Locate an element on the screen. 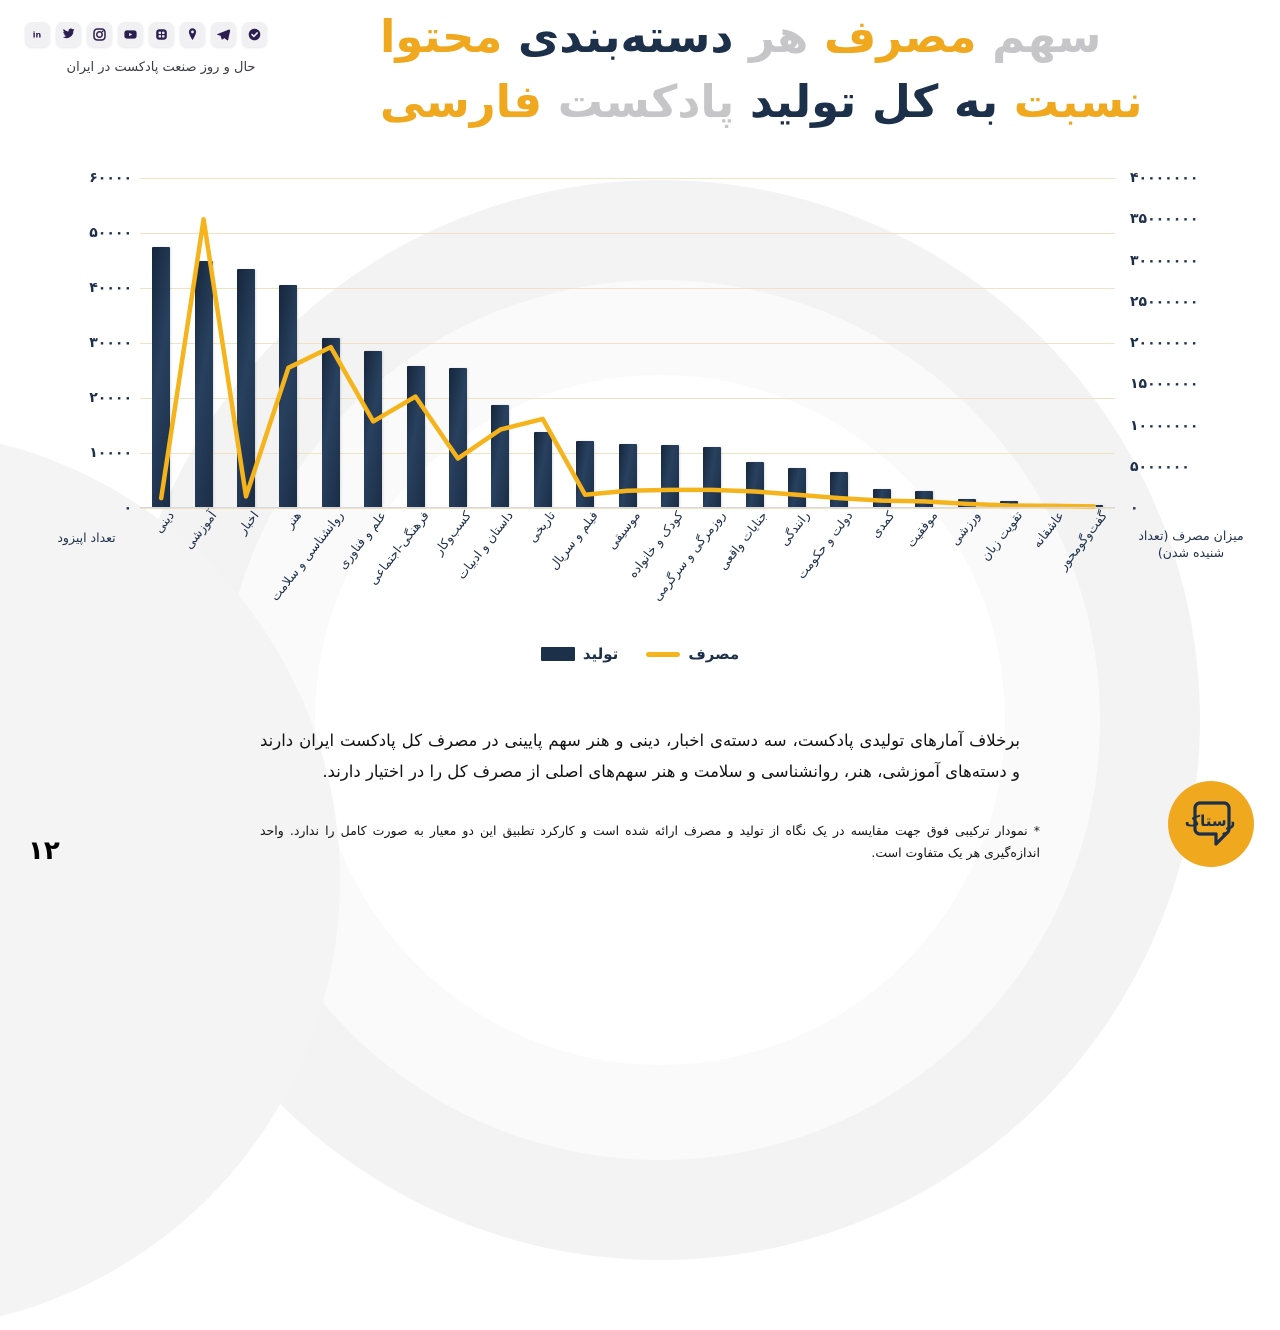  social-links: in is located at coordinates (146, 34).